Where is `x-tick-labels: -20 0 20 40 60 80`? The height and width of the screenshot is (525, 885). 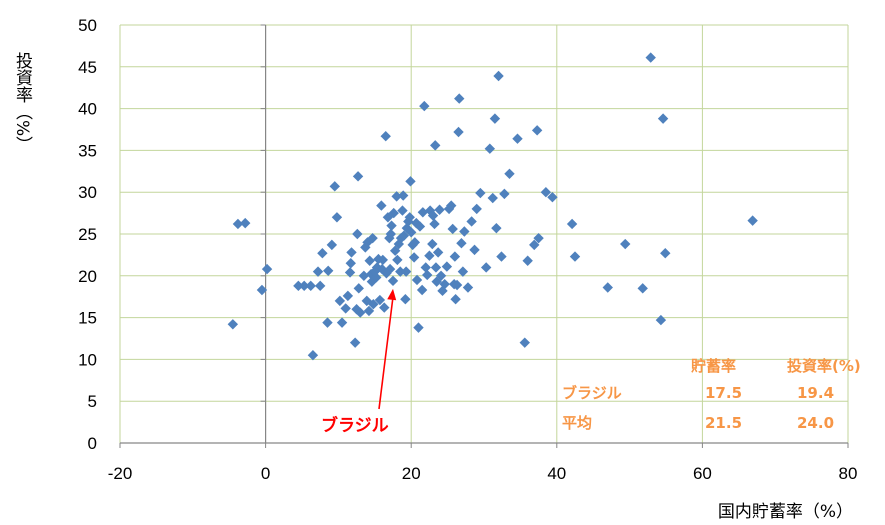
x-tick-labels: -20 0 20 40 60 80 is located at coordinates (483, 473).